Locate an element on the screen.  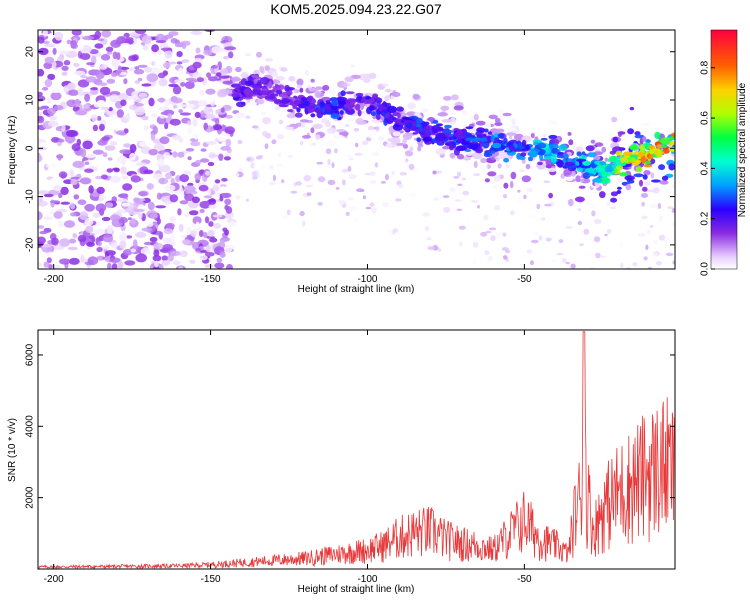
y-tick-label: -20 is located at coordinates (30, 244).